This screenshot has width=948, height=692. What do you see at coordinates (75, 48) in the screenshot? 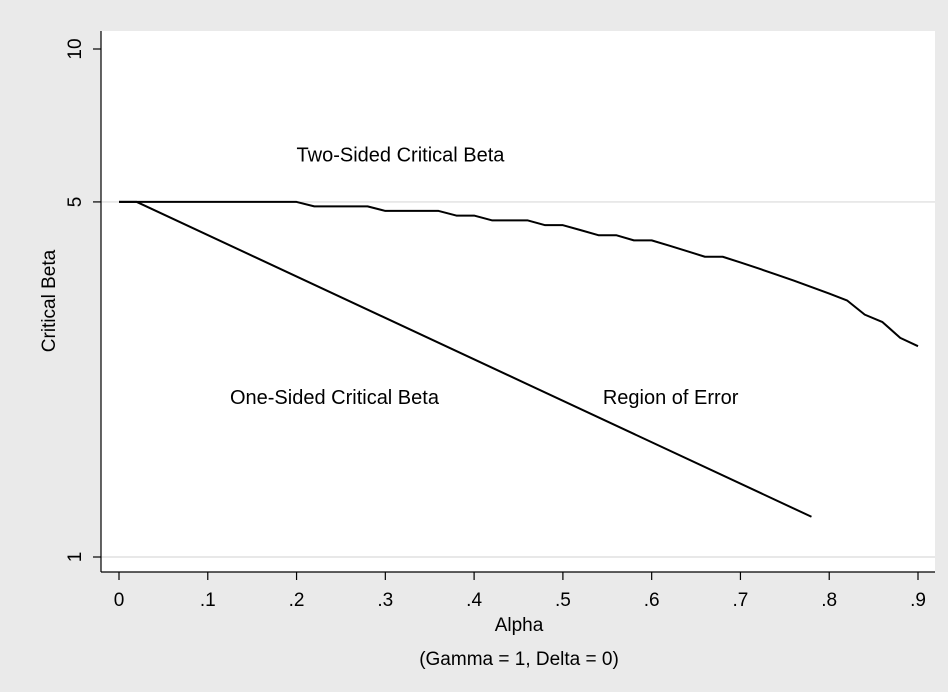
I see `y-tick-label: 10` at bounding box center [75, 48].